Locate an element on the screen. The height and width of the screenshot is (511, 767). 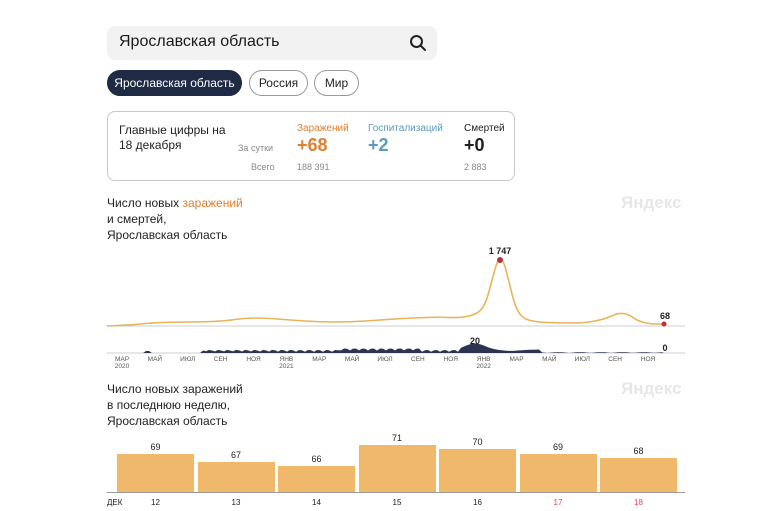
infections-day-value: +68 is located at coordinates (312, 145).